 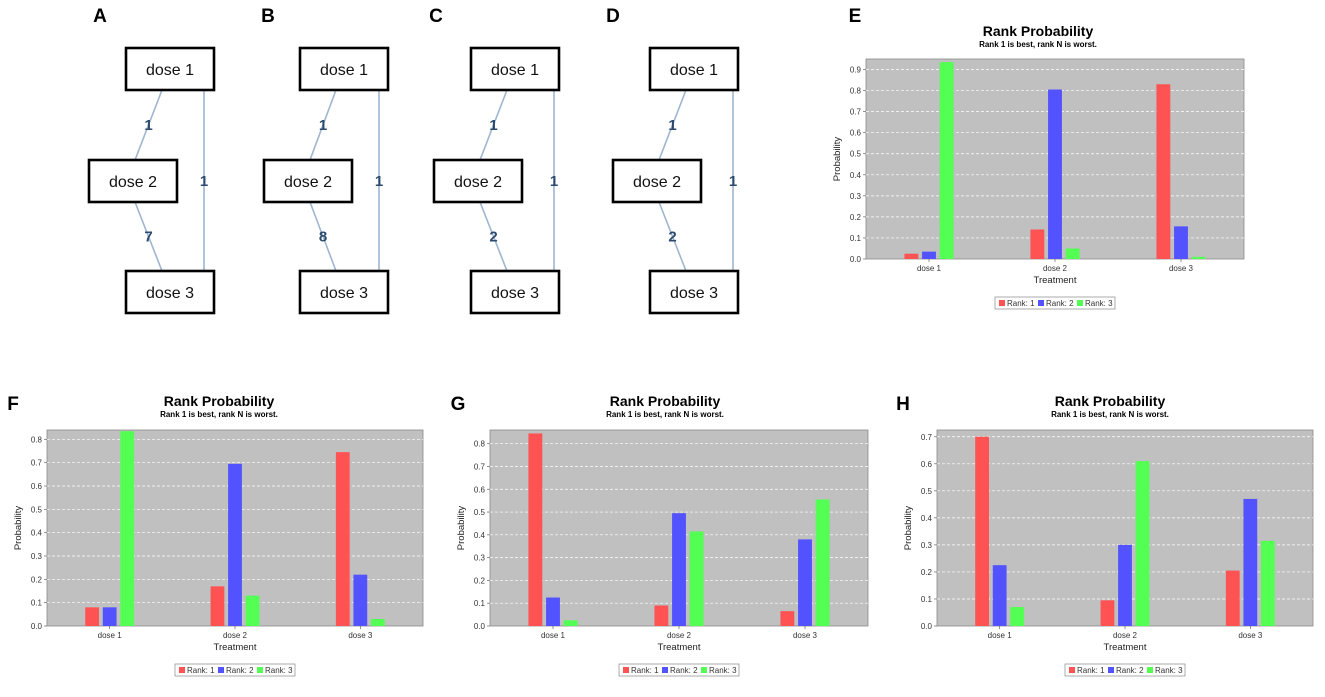 I want to click on panel-label-h: H, so click(x=903, y=404).